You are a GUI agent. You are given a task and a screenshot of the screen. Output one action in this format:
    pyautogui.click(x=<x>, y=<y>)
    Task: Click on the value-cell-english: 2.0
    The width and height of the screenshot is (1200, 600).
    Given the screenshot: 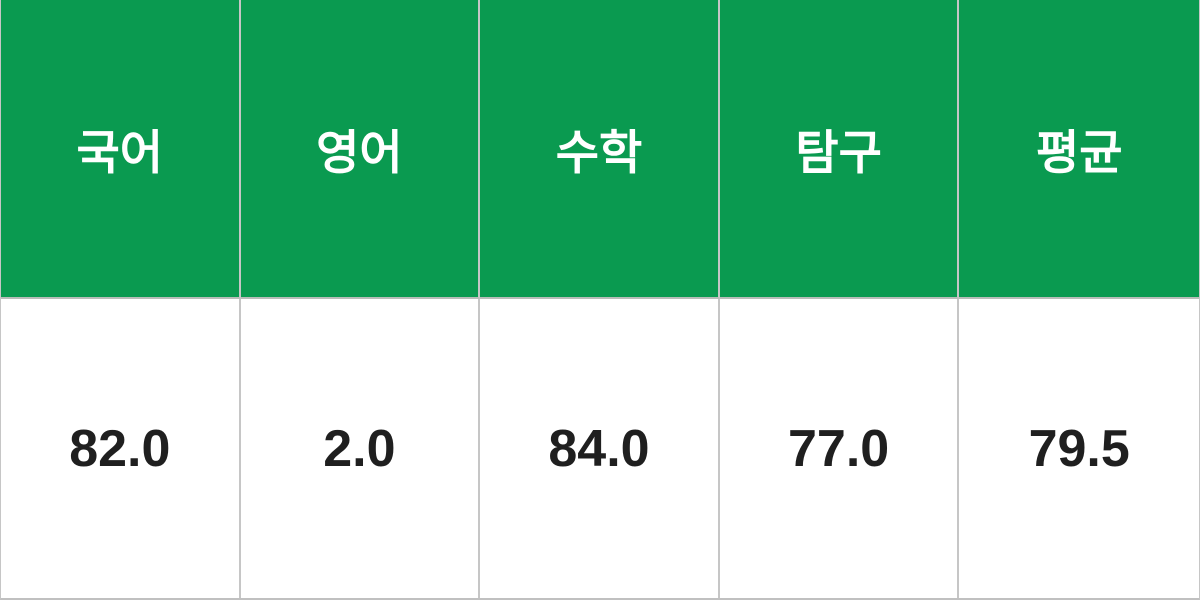 What is the action you would take?
    pyautogui.click(x=360, y=448)
    